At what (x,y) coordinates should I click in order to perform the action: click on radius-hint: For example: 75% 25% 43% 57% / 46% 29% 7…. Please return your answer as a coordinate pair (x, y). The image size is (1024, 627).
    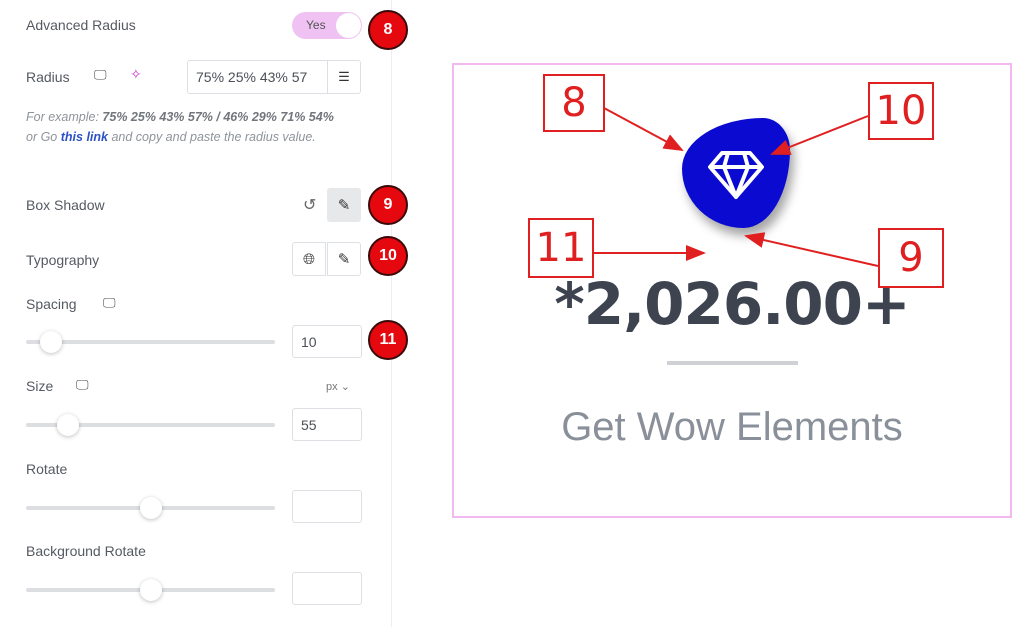
    Looking at the image, I should click on (186, 127).